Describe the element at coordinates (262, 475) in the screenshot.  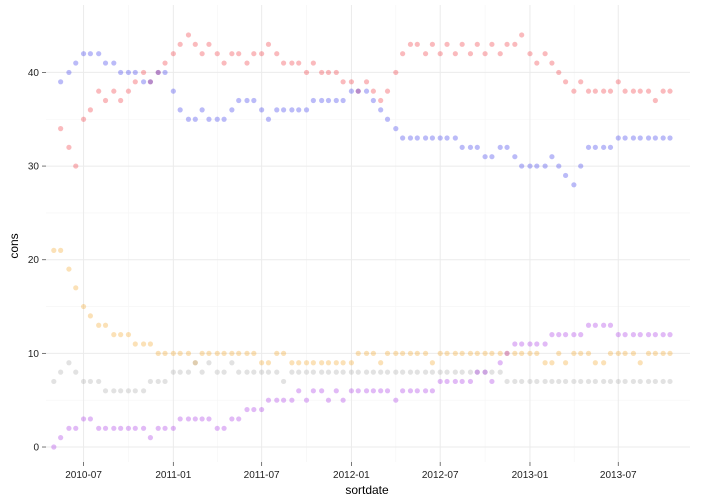
I see `x-tick-label: 2011-07` at that location.